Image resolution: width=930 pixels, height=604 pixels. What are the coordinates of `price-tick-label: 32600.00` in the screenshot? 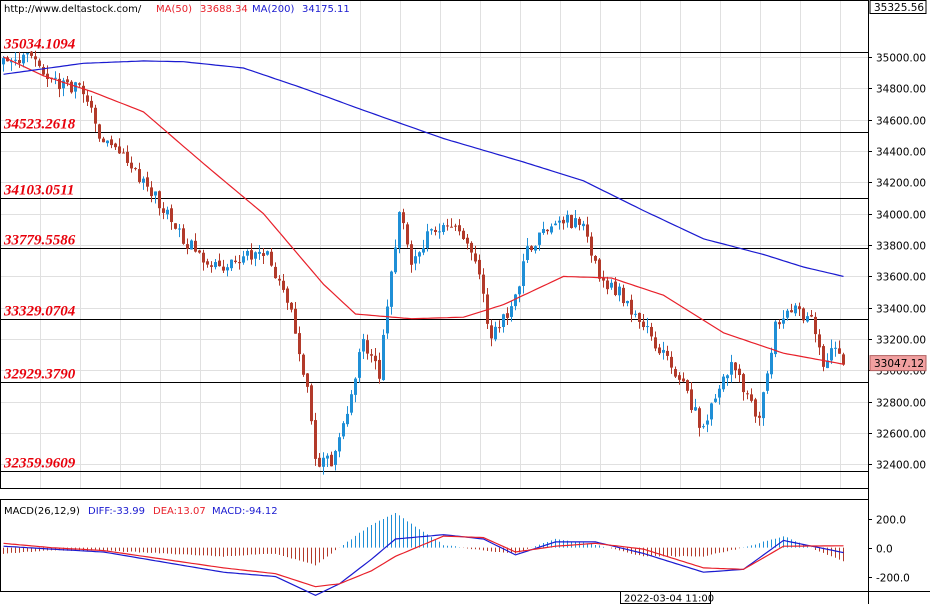 It's located at (901, 435).